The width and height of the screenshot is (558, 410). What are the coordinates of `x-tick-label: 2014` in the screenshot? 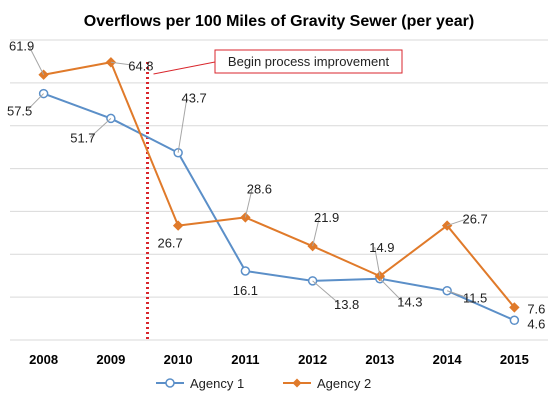 It's located at (448, 359).